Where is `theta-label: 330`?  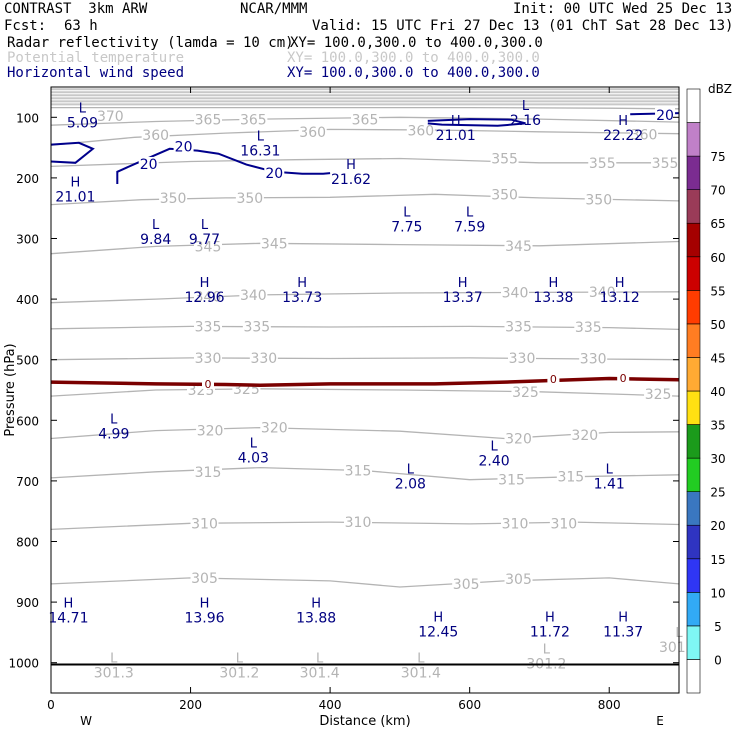 theta-label: 330 is located at coordinates (593, 359).